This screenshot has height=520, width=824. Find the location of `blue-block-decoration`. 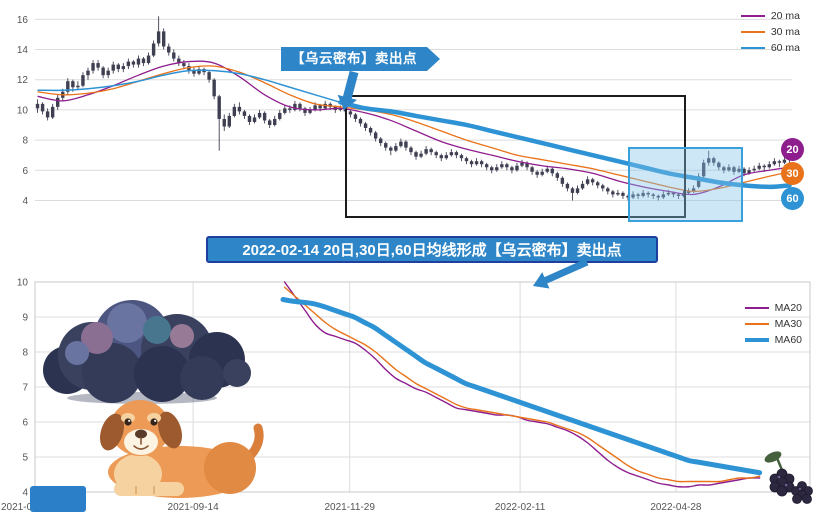

blue-block-decoration is located at coordinates (58, 499).